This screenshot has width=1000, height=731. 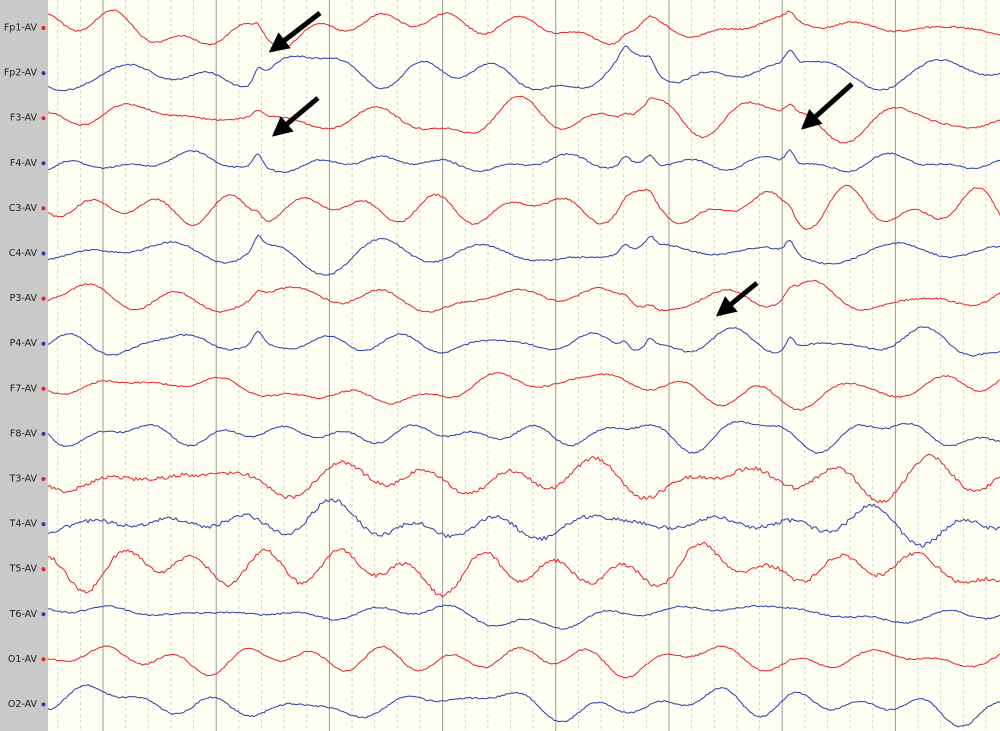 What do you see at coordinates (24, 388) in the screenshot?
I see `channel-label: F7-AV` at bounding box center [24, 388].